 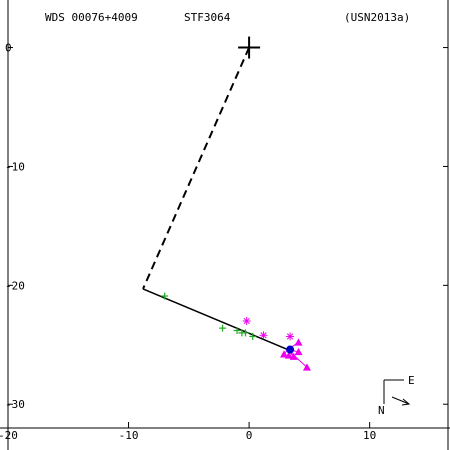 I want to click on wds-id-label: WDS 00076+4009, so click(x=91, y=17).